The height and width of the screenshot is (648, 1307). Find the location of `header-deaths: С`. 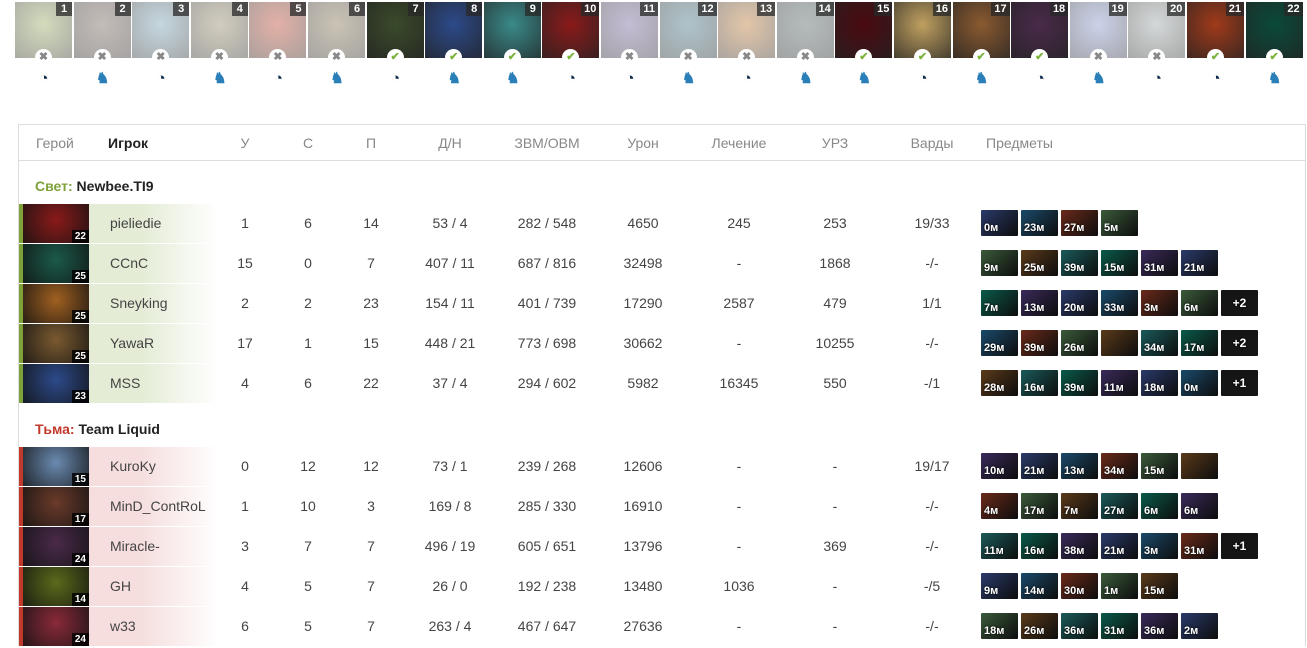

header-deaths: С is located at coordinates (308, 143).